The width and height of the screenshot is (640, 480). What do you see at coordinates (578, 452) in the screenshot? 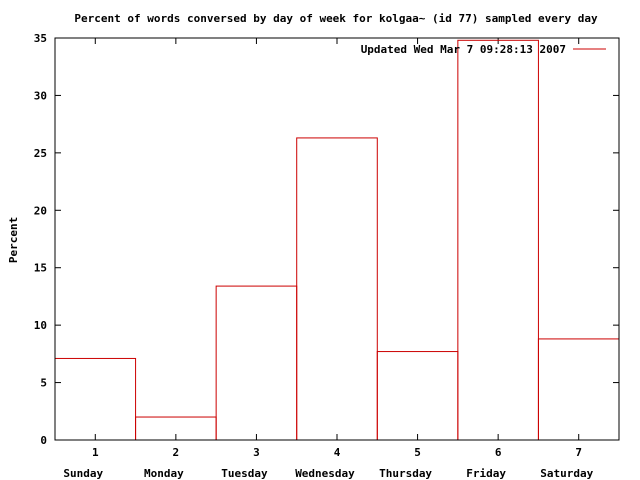
I see `x-tick-label: 7` at bounding box center [578, 452].